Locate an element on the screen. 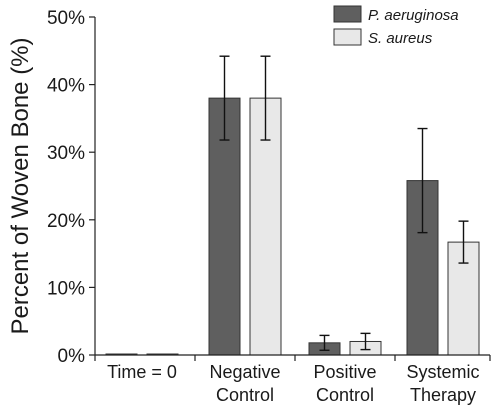  y-tick-label: 40% is located at coordinates (66, 86).